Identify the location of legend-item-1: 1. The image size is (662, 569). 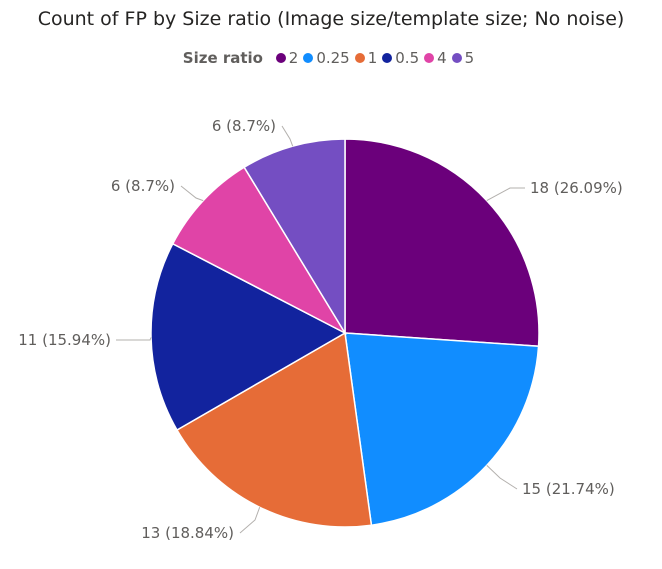
(366, 58).